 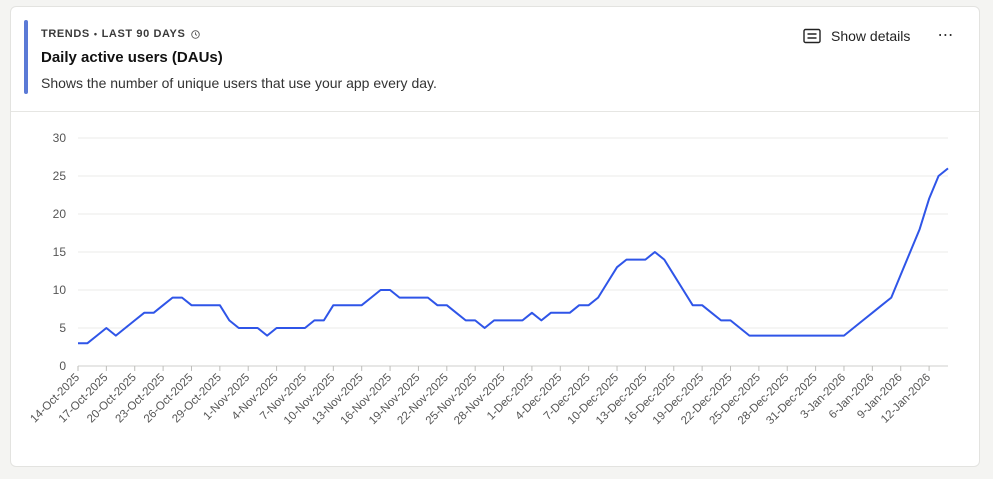 What do you see at coordinates (60, 214) in the screenshot?
I see `y-tick-label: 20` at bounding box center [60, 214].